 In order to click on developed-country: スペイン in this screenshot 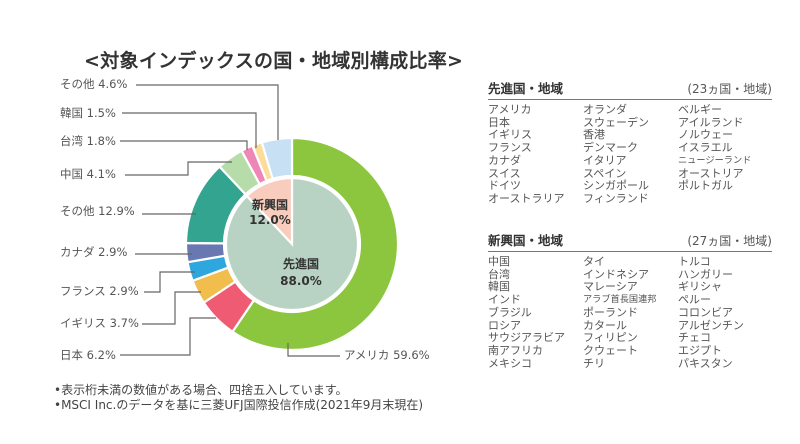, I will do `click(605, 173)`.